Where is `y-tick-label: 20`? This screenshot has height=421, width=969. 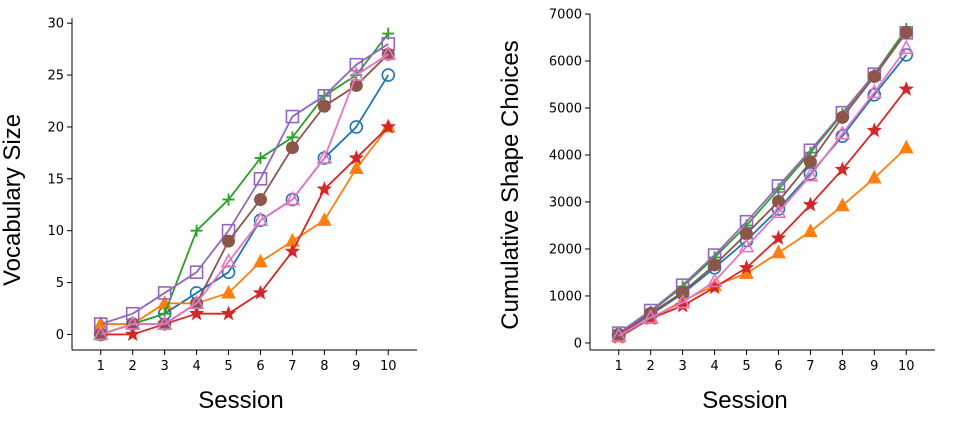 y-tick-label: 20 is located at coordinates (55, 127).